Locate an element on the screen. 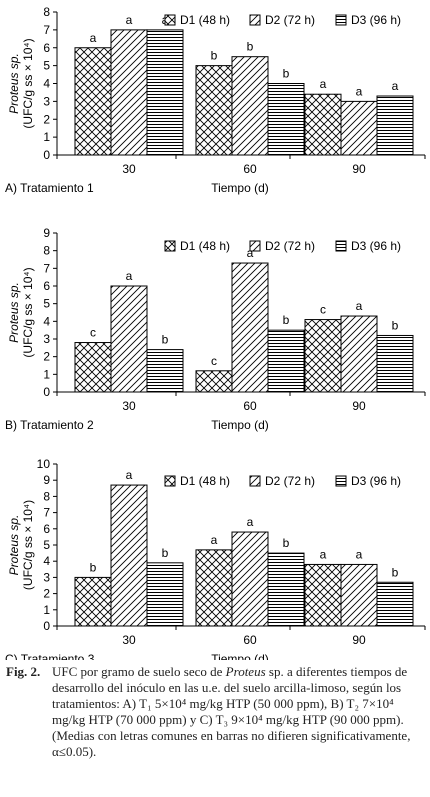  caption-label: Fig. 2. is located at coordinates (23, 671).